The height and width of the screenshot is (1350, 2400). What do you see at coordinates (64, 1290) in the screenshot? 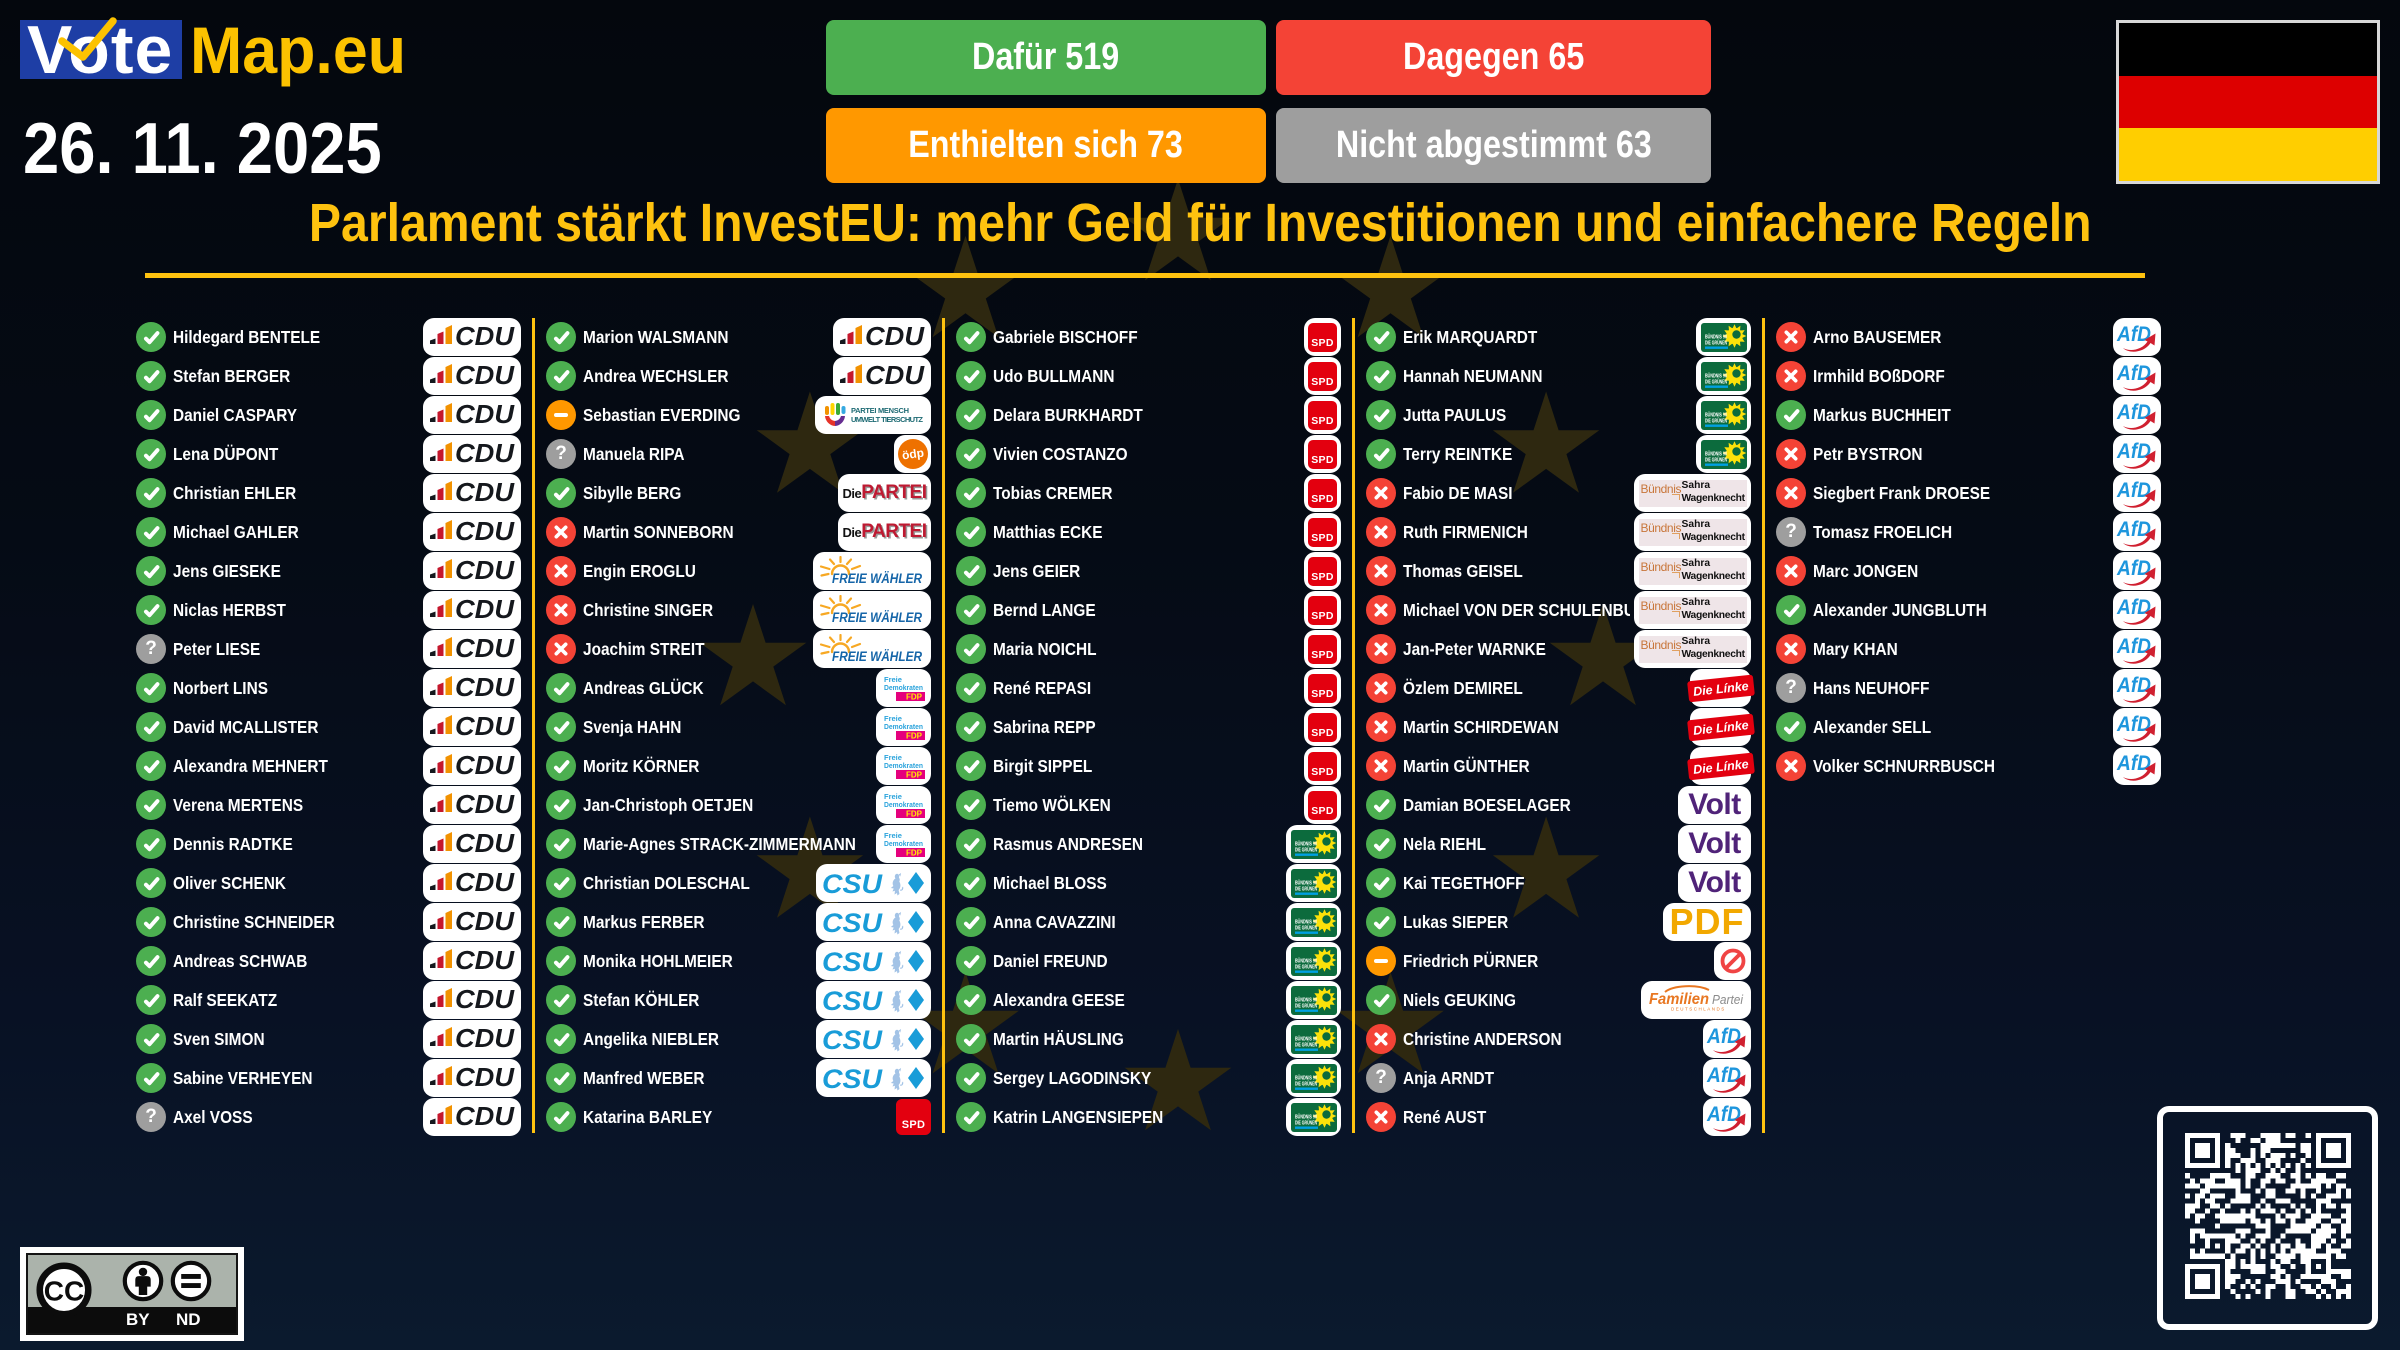
I see `svg-text: CC` at bounding box center [64, 1290].